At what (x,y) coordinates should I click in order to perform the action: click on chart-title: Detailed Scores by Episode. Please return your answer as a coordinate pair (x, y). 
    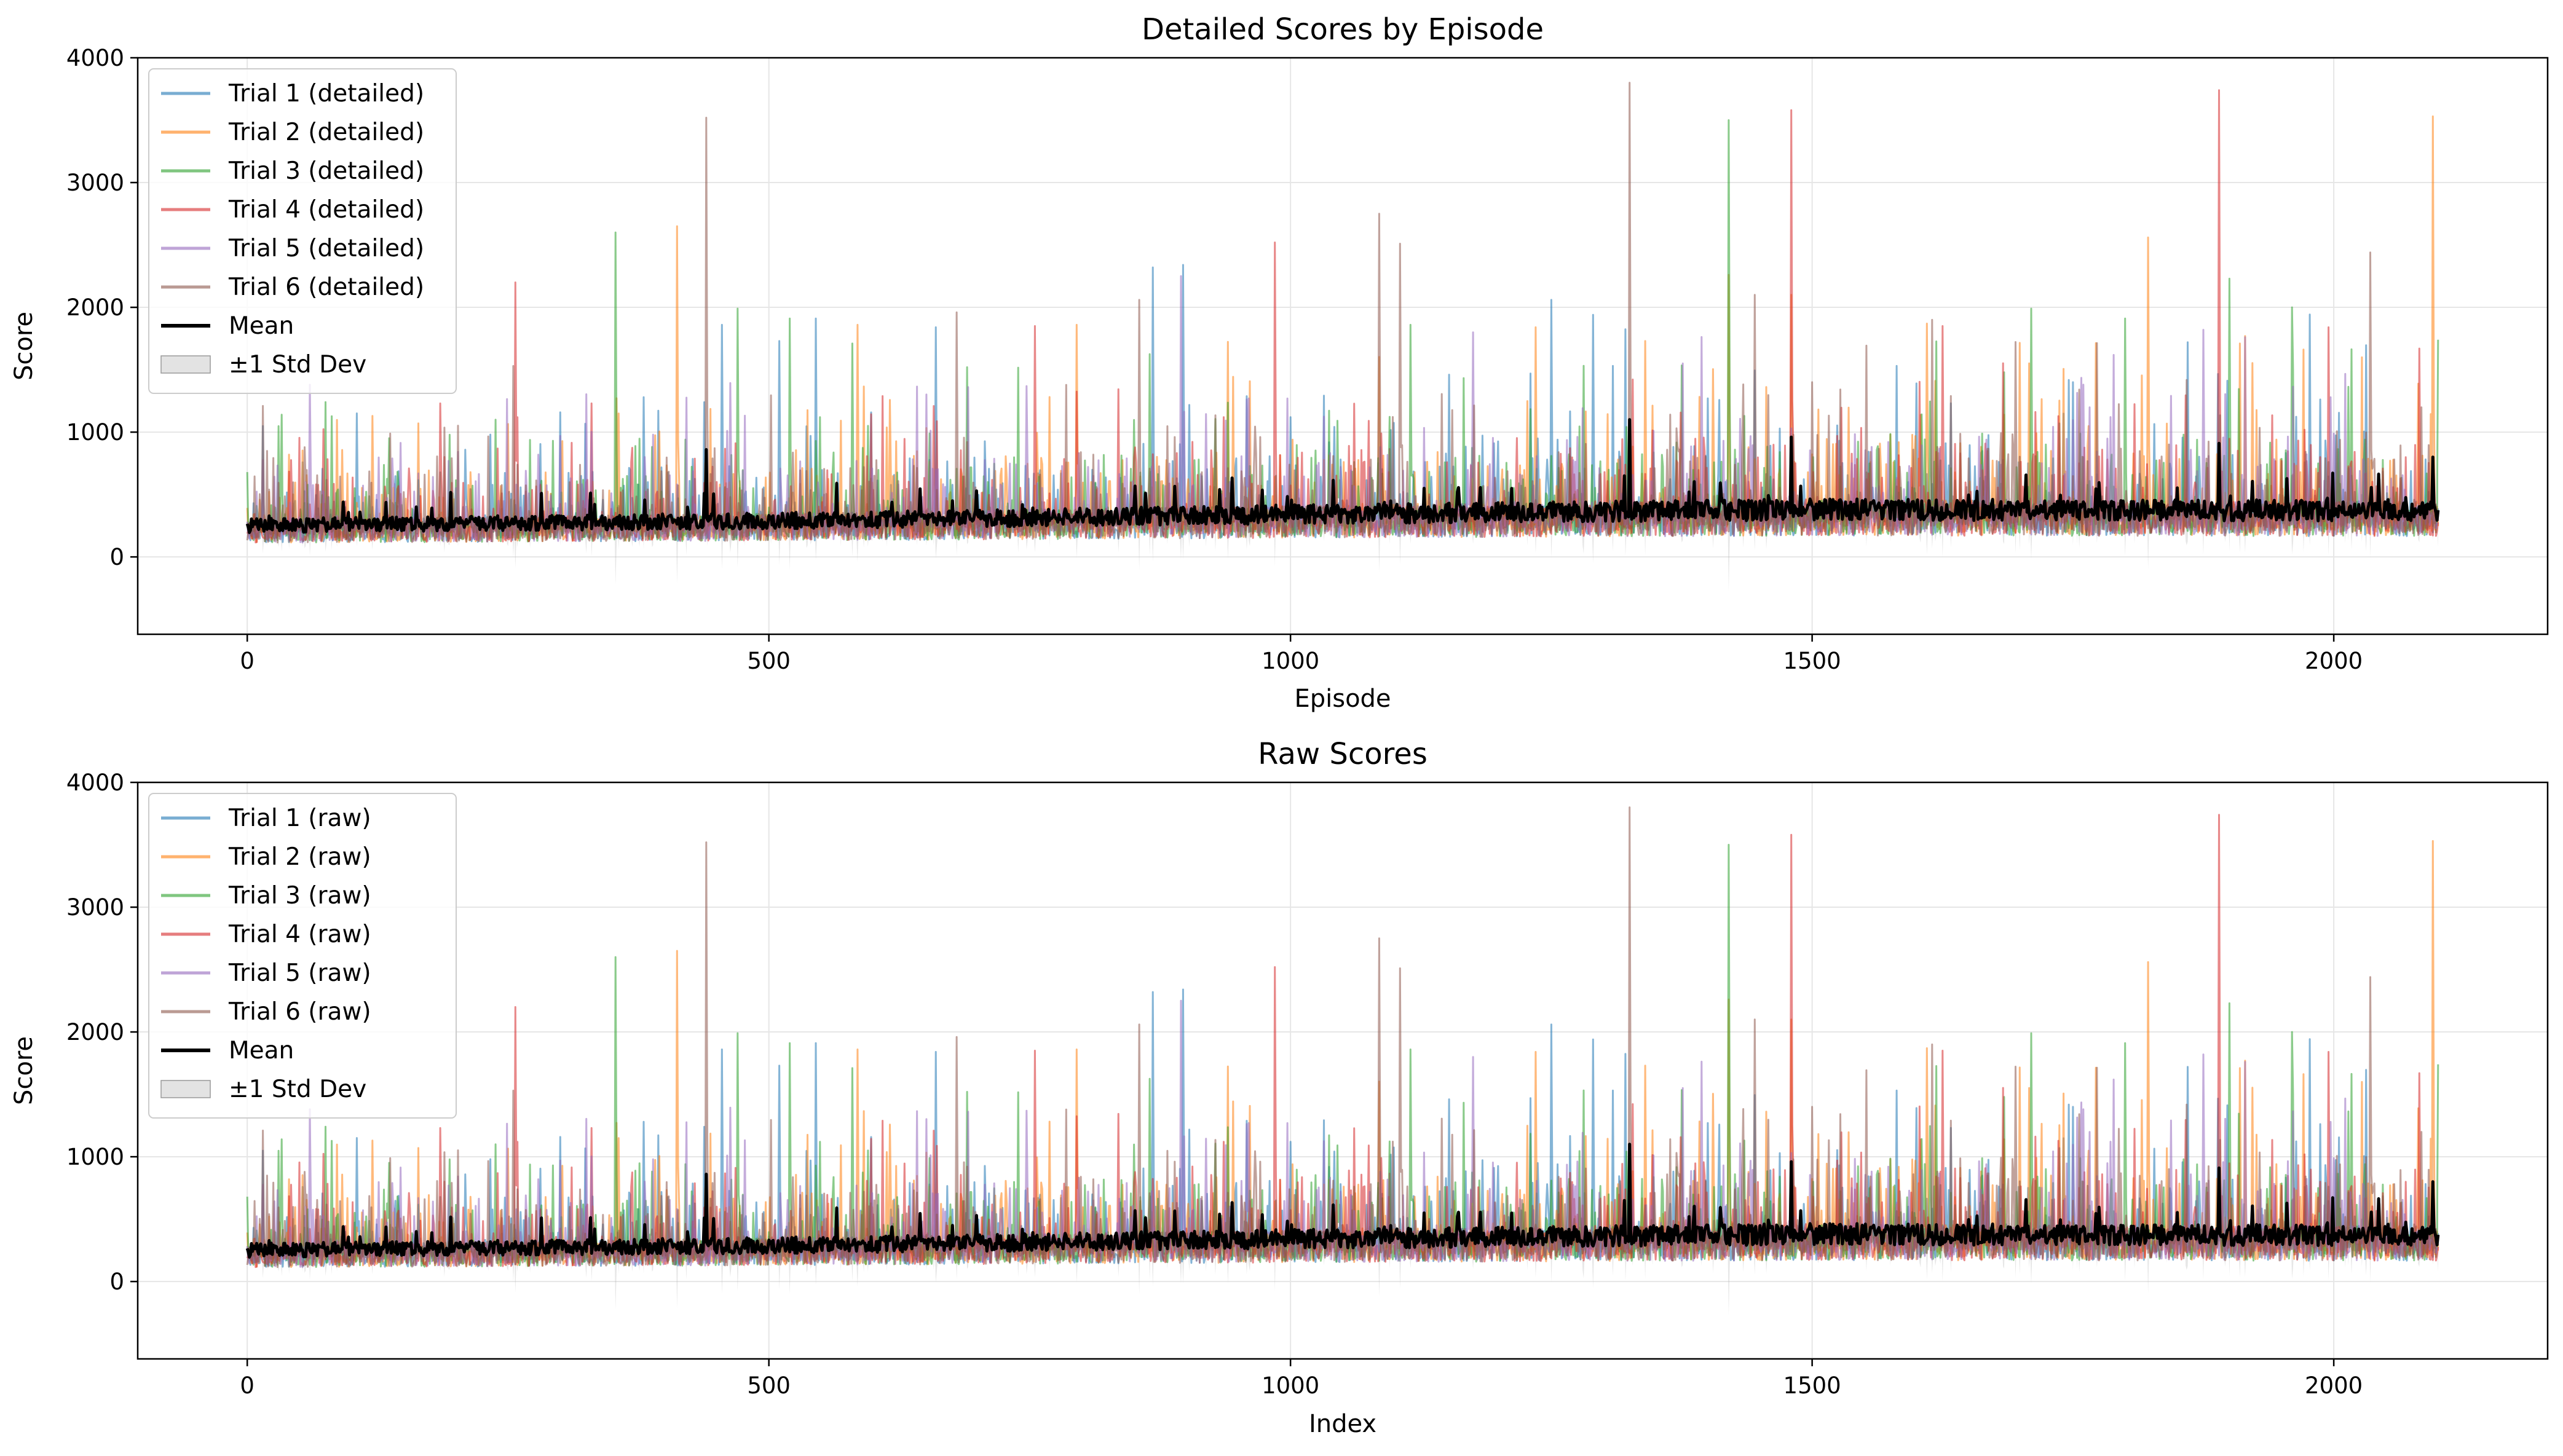
    Looking at the image, I should click on (1343, 29).